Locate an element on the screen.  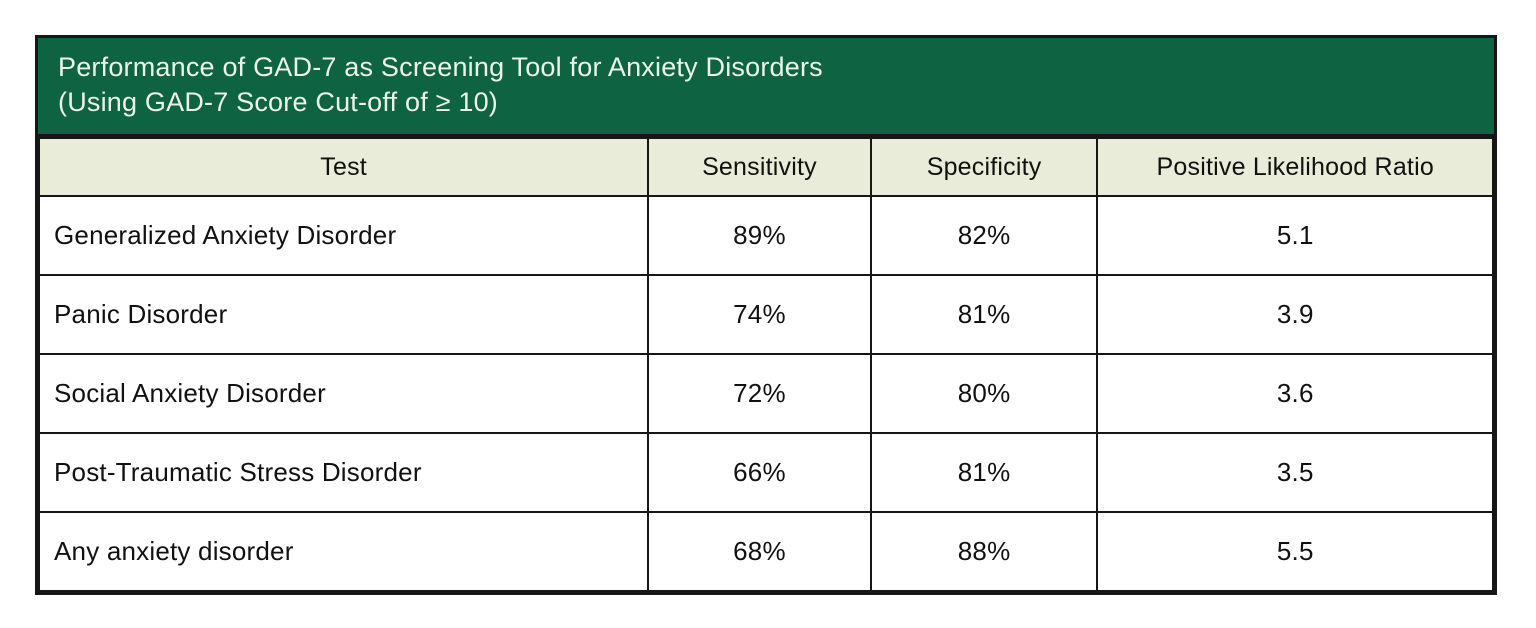
cell-positive-likelihood-ratio: 5.5 is located at coordinates (1295, 551).